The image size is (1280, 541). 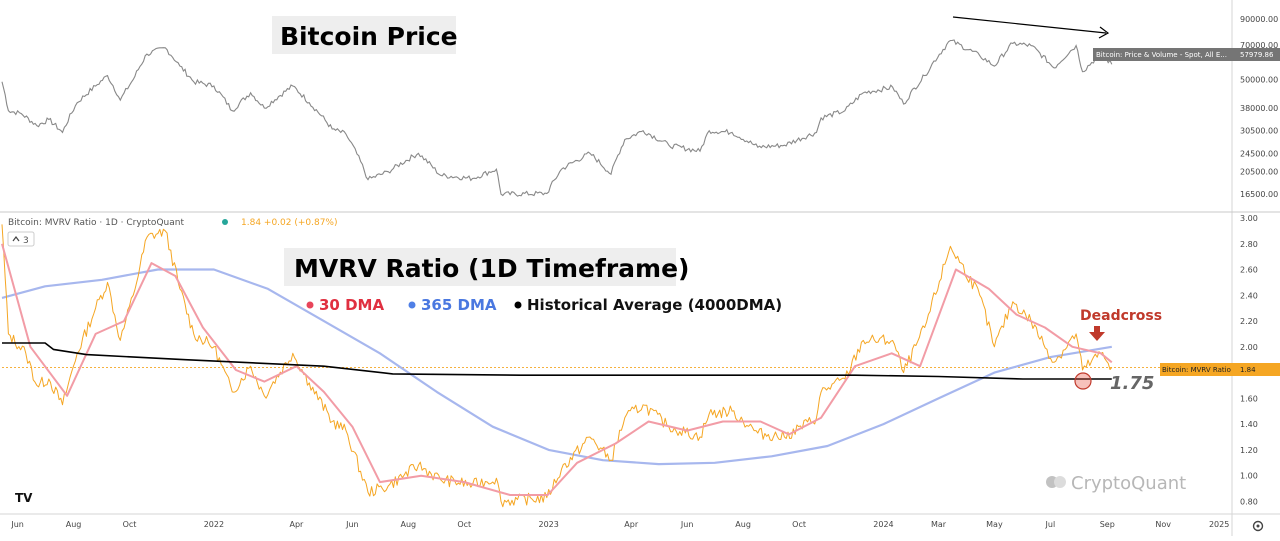 I want to click on status-dot, so click(x=225, y=222).